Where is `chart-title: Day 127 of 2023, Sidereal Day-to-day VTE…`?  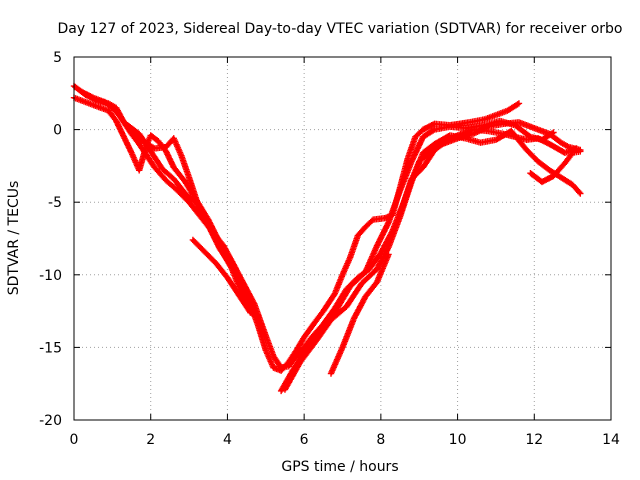
chart-title: Day 127 of 2023, Sidereal Day-to-day VTE… is located at coordinates (340, 29).